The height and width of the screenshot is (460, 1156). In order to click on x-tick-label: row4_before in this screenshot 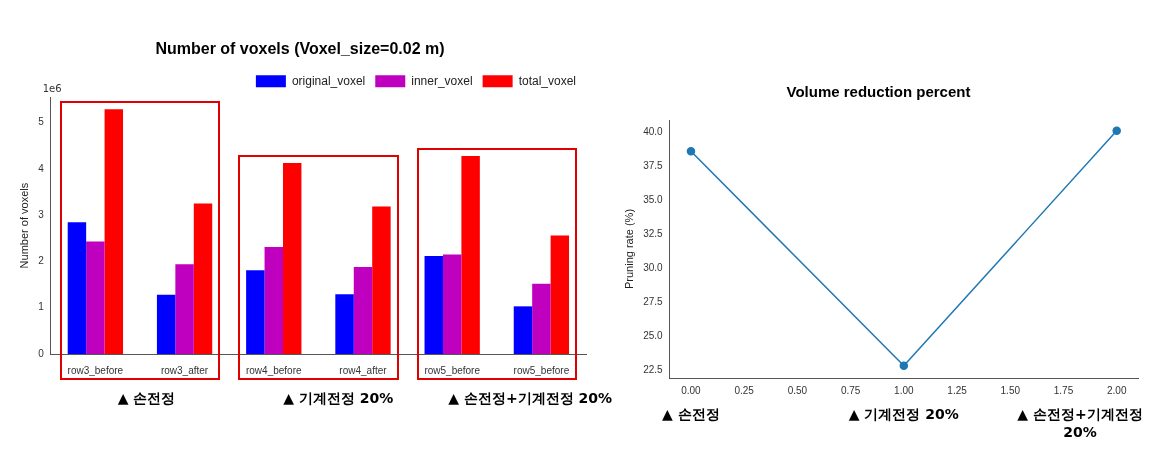, I will do `click(274, 370)`.